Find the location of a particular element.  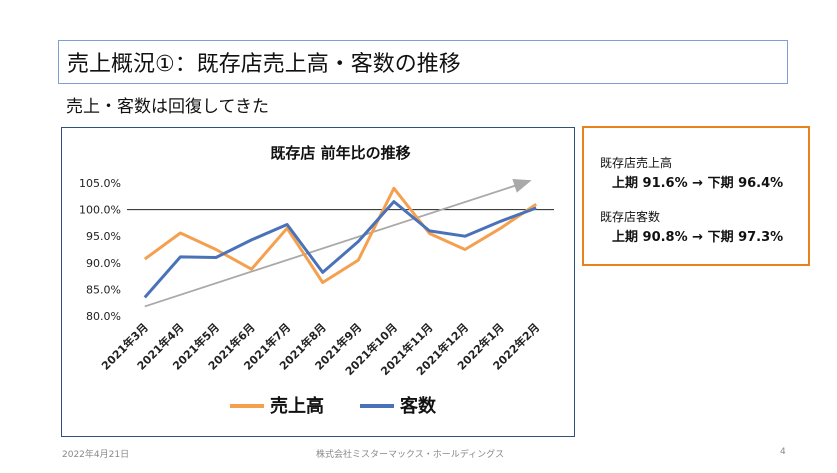

customers-summary-value: 上期 90.8% → 下期 97.3% is located at coordinates (698, 237).